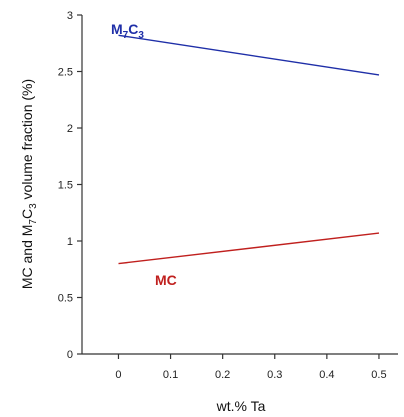 This screenshot has width=404, height=417. Describe the element at coordinates (326, 375) in the screenshot. I see `x-tick-label: 0.4` at that location.